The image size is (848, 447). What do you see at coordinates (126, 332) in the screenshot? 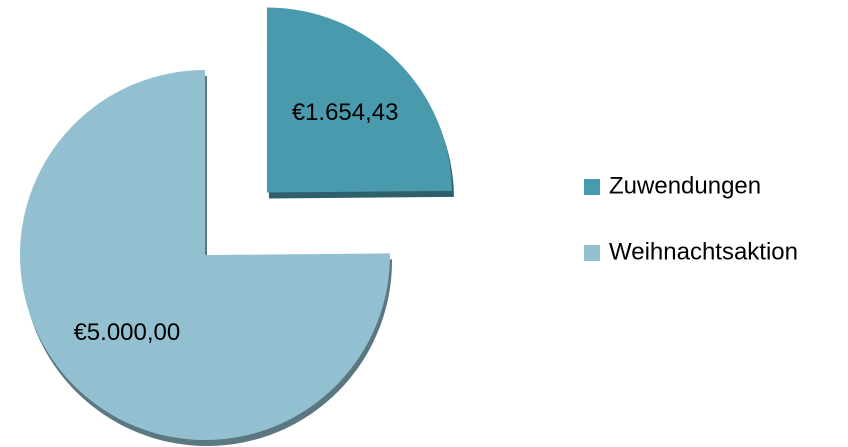
I see `data-label: €5.000,00` at bounding box center [126, 332].